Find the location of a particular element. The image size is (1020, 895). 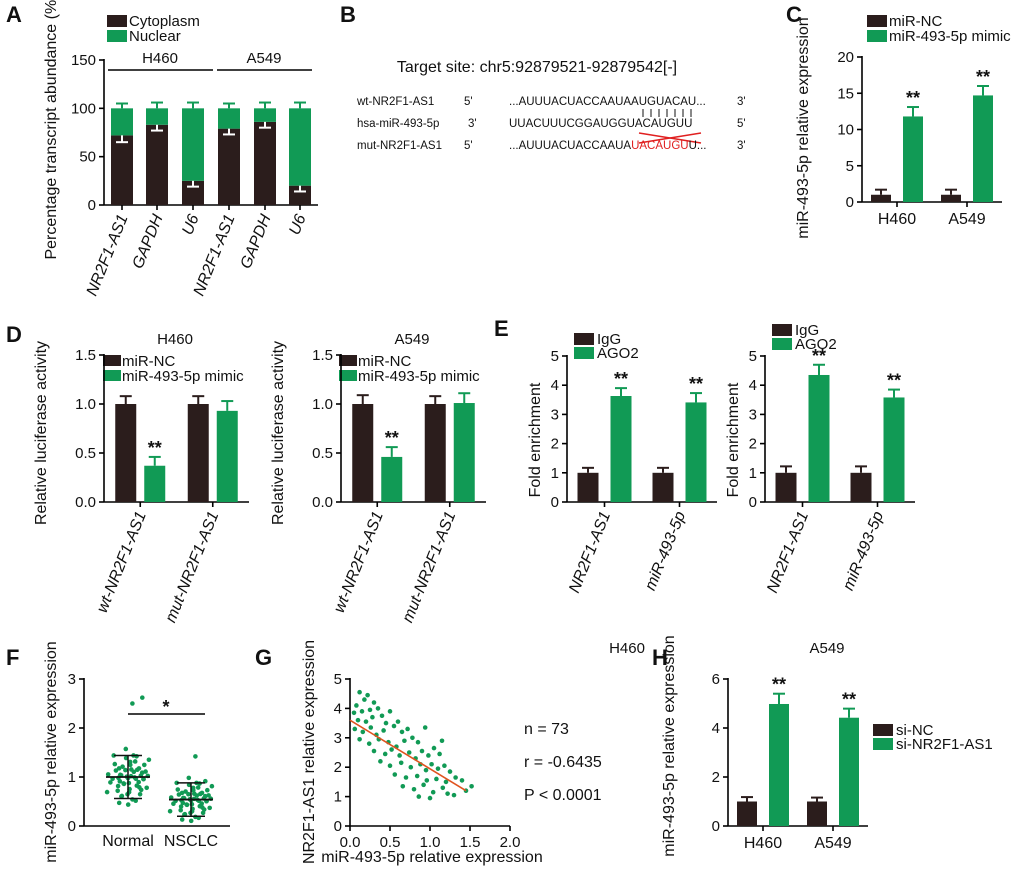

x-tick-label-e2: miR-493-5p is located at coordinates (863, 551).